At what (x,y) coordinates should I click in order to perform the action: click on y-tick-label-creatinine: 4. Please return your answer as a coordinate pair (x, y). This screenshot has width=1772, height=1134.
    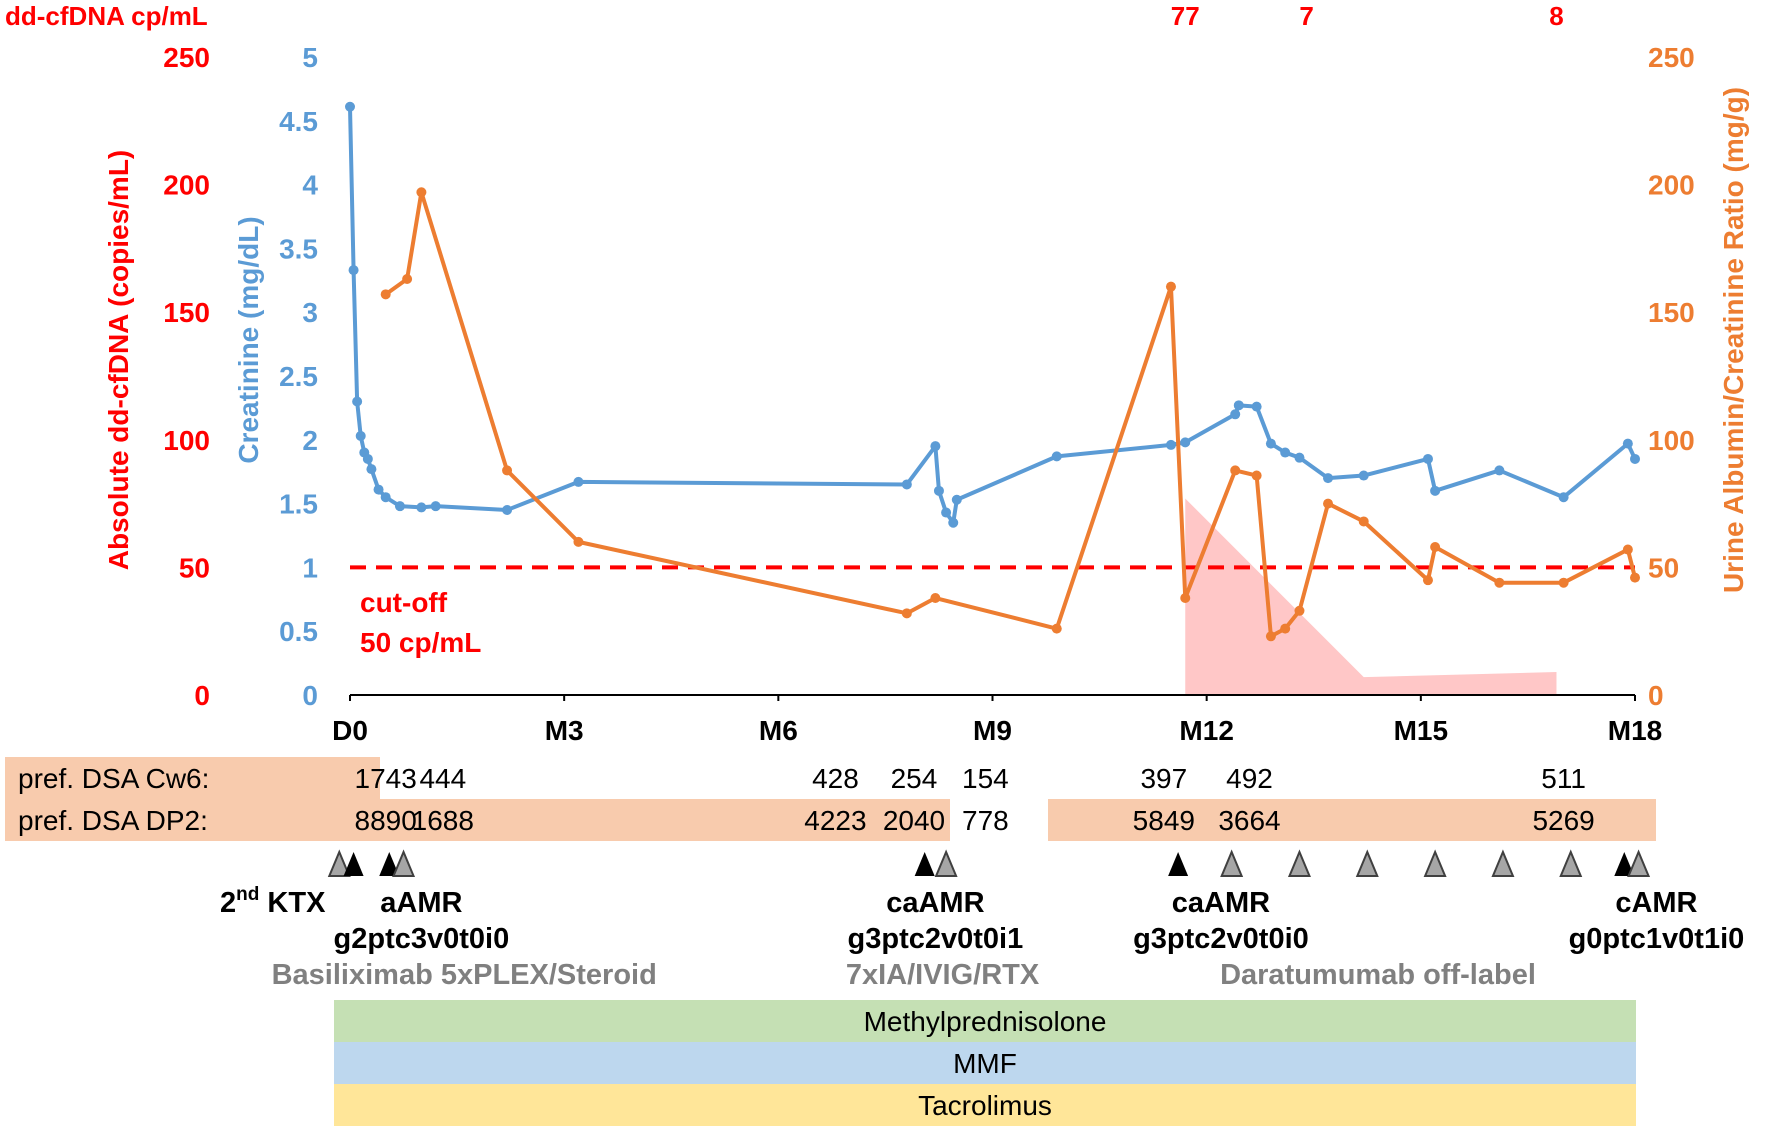
    Looking at the image, I should click on (310, 185).